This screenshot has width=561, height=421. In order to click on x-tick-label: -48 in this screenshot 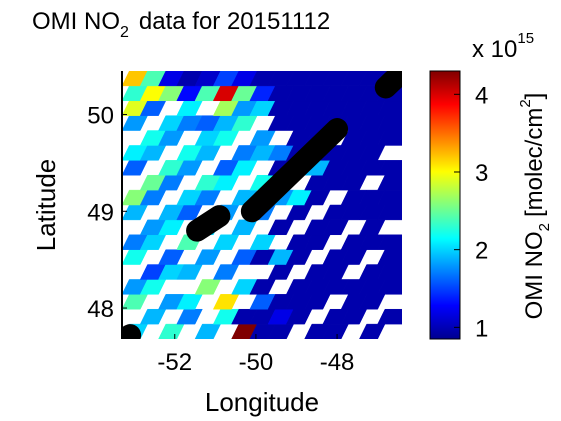, I will do `click(337, 362)`.